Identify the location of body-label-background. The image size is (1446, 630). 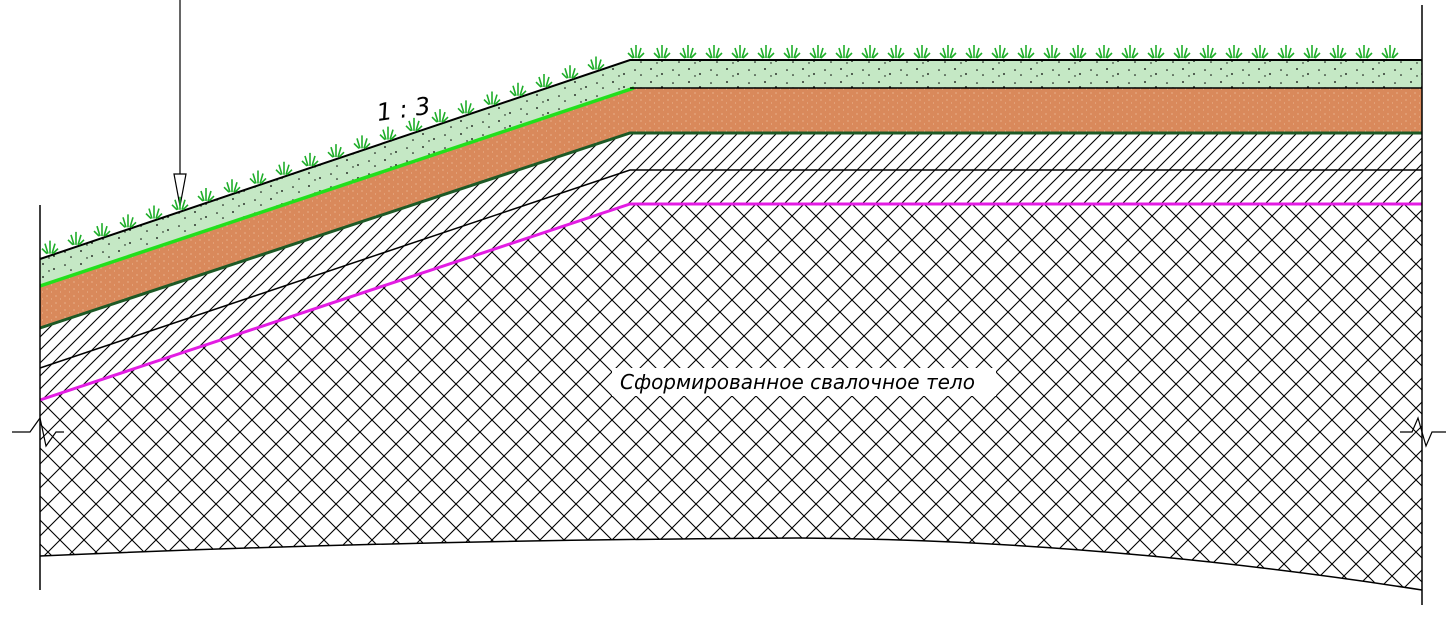
(804, 382).